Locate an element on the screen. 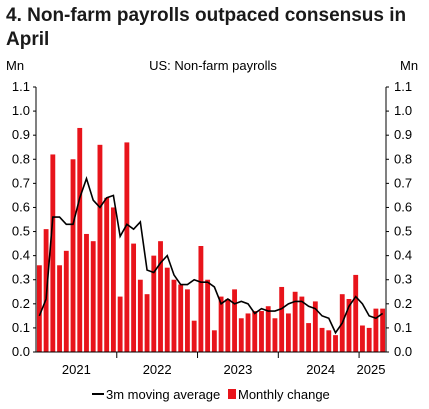 This screenshot has height=409, width=429. y-tick-label-left: 0.9 is located at coordinates (21, 134).